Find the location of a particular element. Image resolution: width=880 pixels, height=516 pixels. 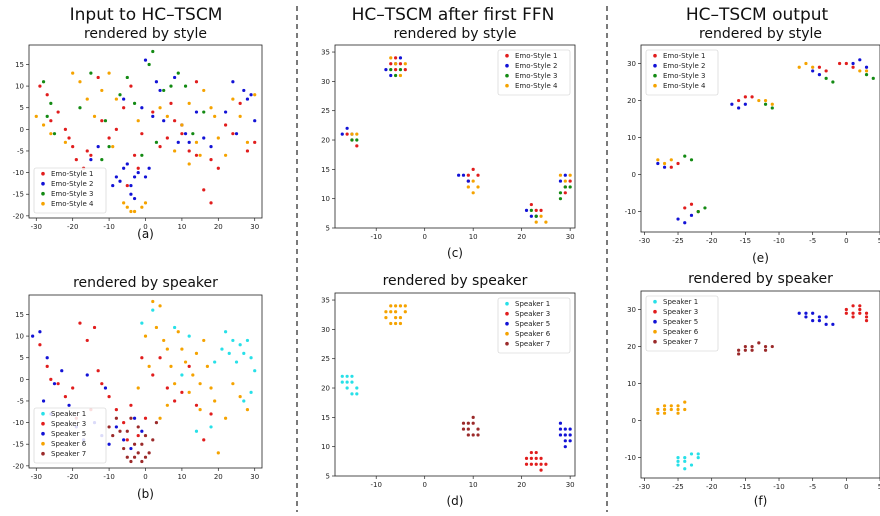

legend-label: Emo-Style 4 is located at coordinates (72, 204).